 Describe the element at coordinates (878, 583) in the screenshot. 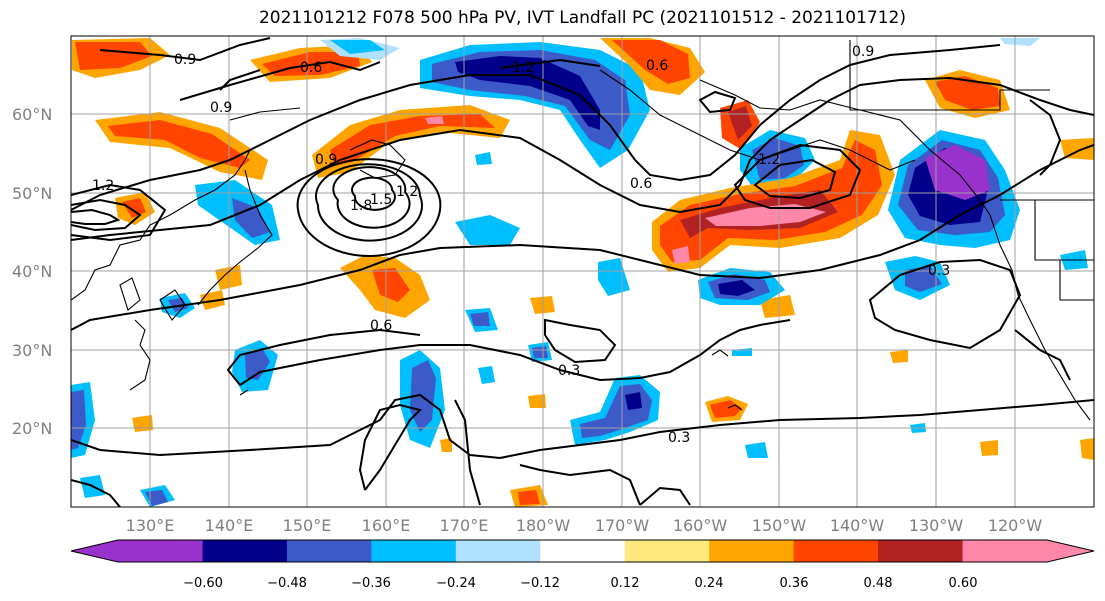

I see `colorbar-tick: 0.48` at that location.